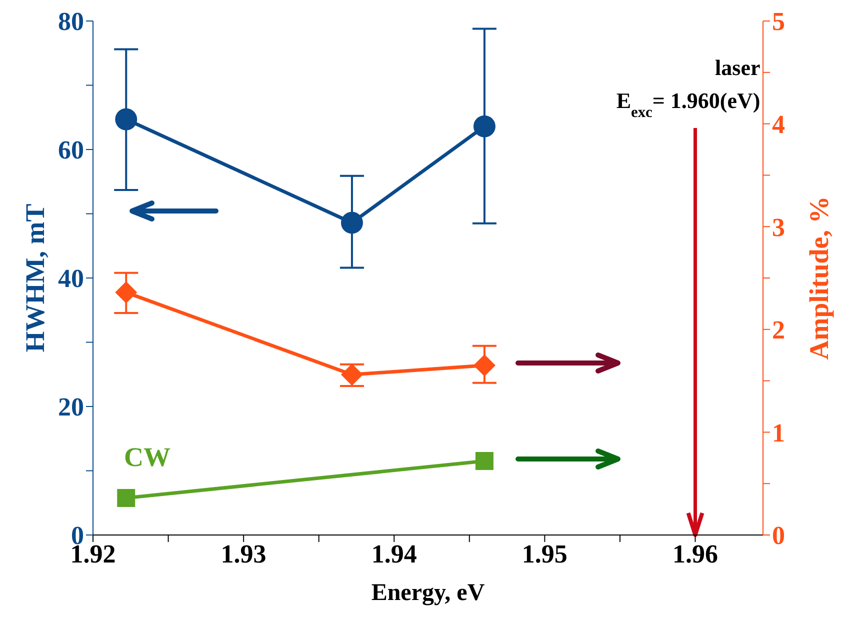 This screenshot has width=849, height=619. Describe the element at coordinates (778, 21) in the screenshot. I see `y2-tick-label: 5` at that location.